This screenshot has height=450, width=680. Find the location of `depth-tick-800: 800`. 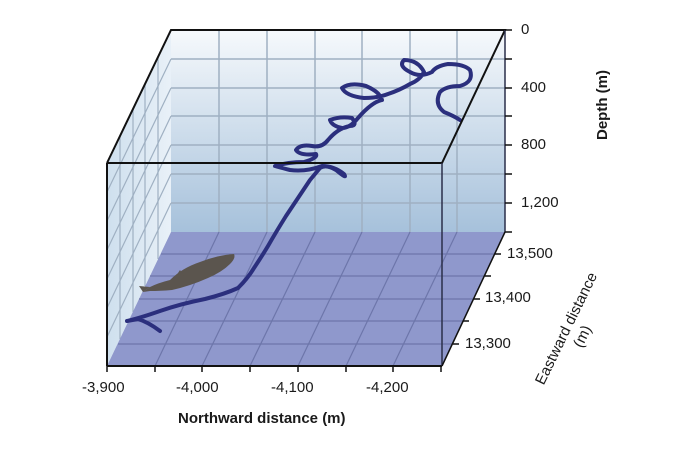

depth-tick-800: 800 is located at coordinates (534, 144).